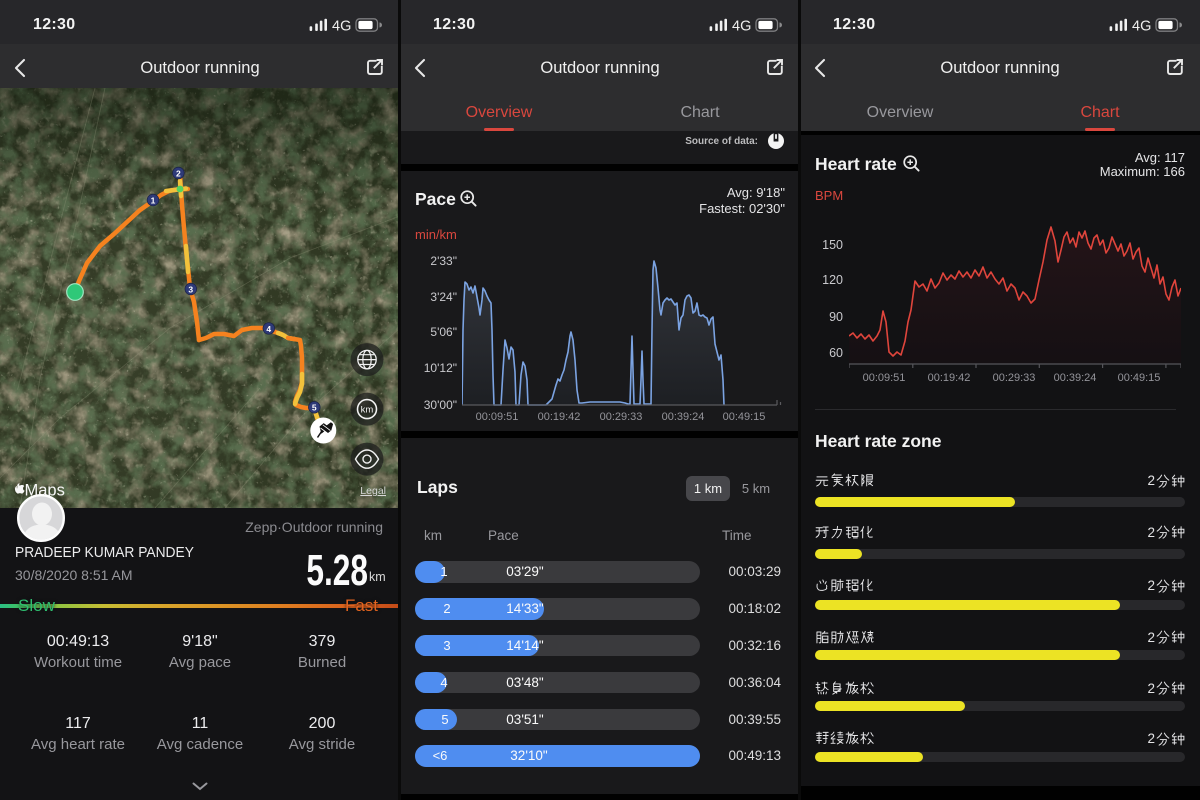 Image resolution: width=1200 pixels, height=800 pixels. Describe the element at coordinates (190, 289) in the screenshot. I see `svg-text: 3` at that location.